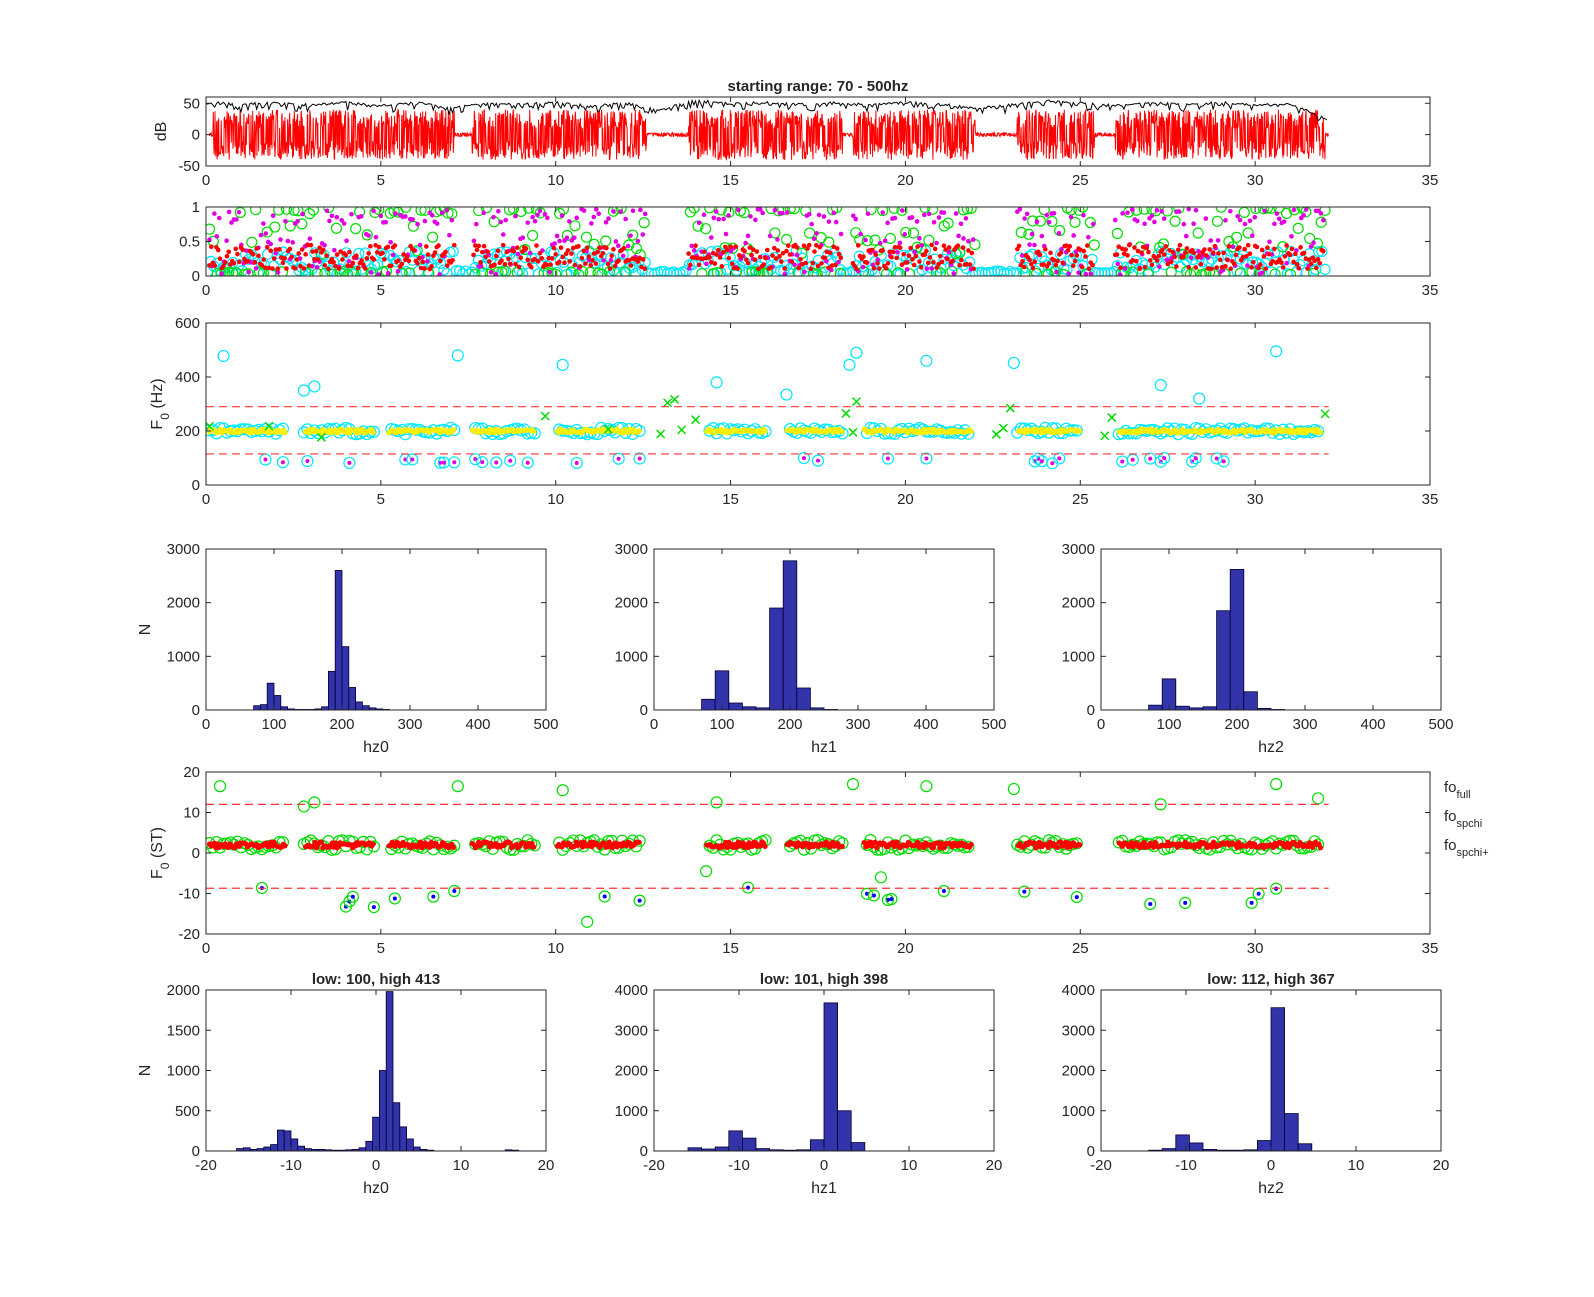  What do you see at coordinates (191, 813) in the screenshot?
I see `y-tick-label: 10` at bounding box center [191, 813].